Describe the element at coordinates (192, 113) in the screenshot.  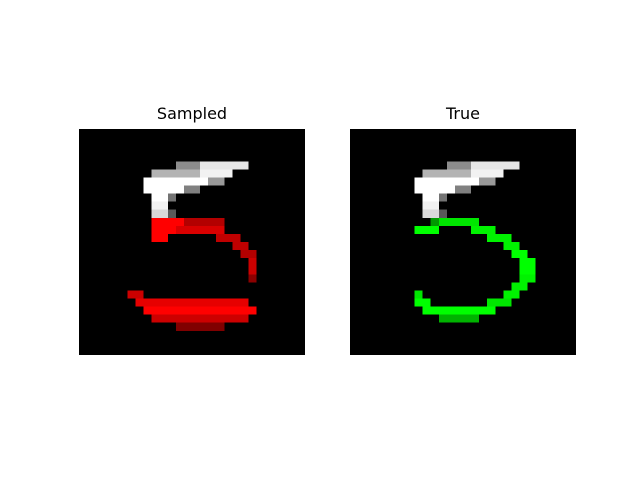
I see `panel-title-sampled: Sampled` at that location.